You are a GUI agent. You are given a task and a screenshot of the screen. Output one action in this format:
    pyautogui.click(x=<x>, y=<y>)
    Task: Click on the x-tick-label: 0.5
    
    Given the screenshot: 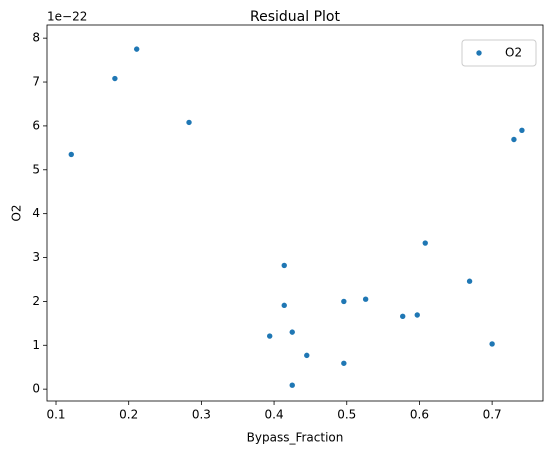 What is the action you would take?
    pyautogui.click(x=346, y=415)
    